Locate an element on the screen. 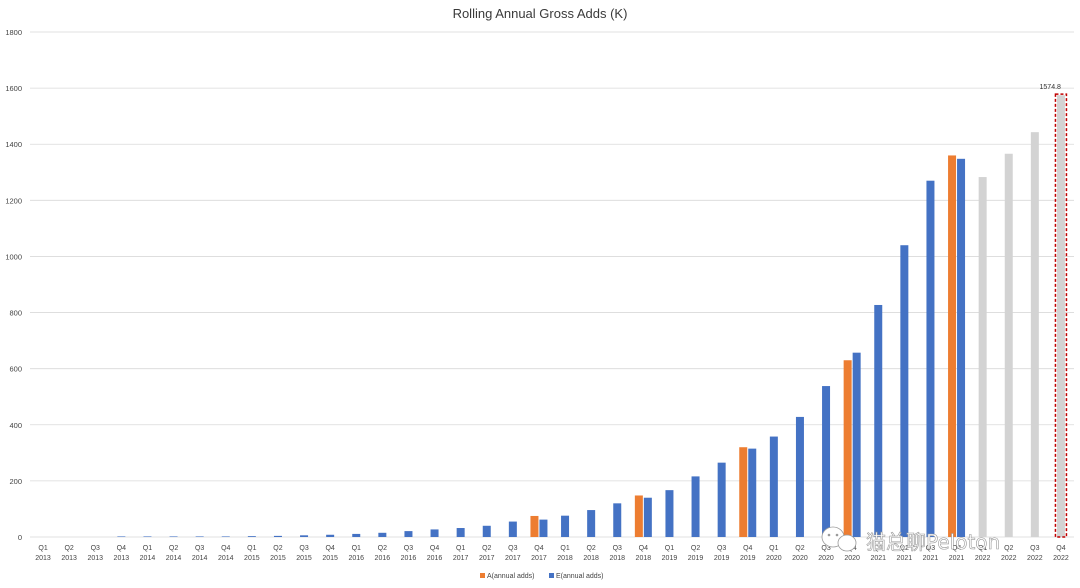 The image size is (1080, 588). y-tick-label: 600 is located at coordinates (15, 369).